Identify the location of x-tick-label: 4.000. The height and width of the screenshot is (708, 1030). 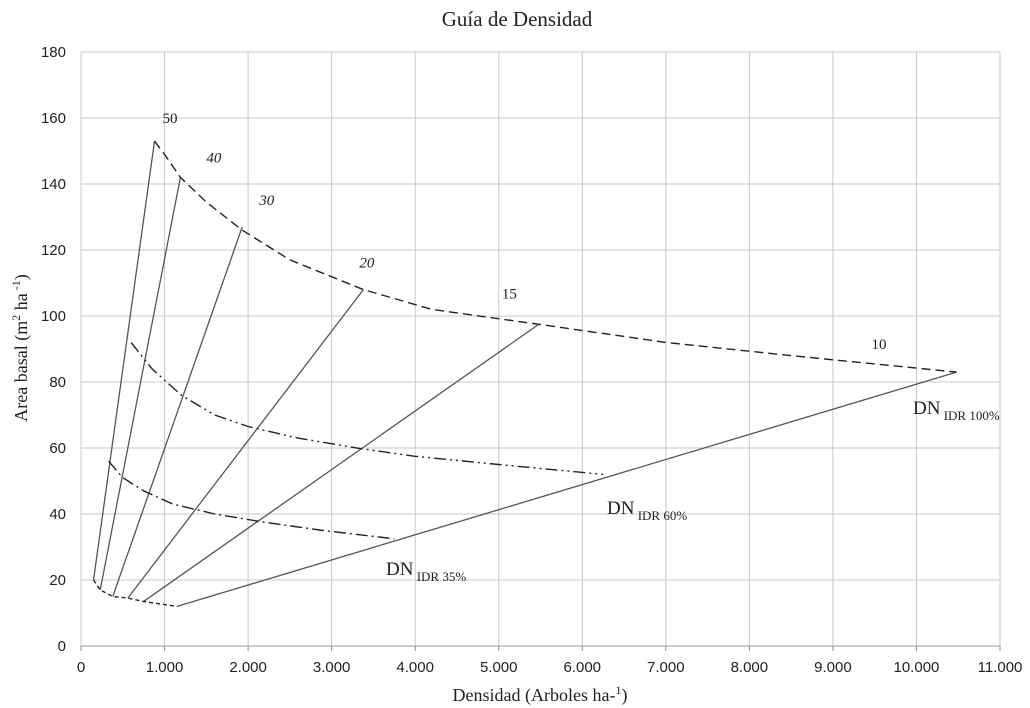
(415, 667).